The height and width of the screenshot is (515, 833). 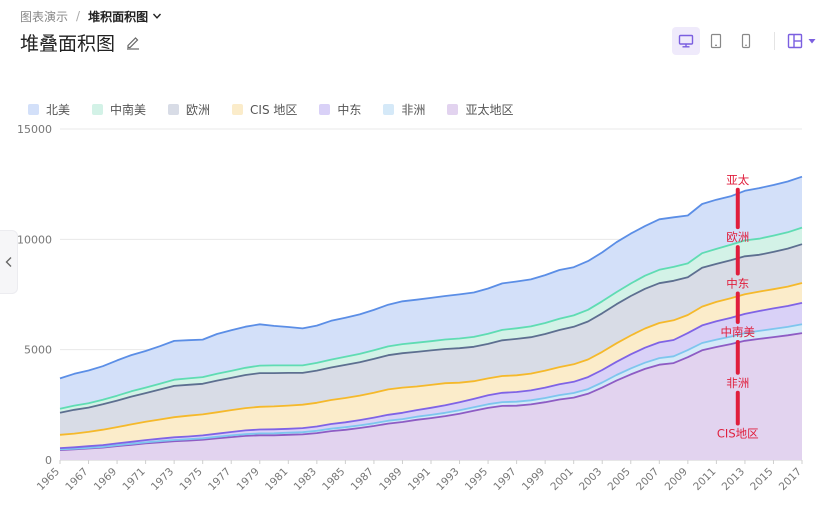 What do you see at coordinates (737, 237) in the screenshot?
I see `annotation-label: 欧洲` at bounding box center [737, 237].